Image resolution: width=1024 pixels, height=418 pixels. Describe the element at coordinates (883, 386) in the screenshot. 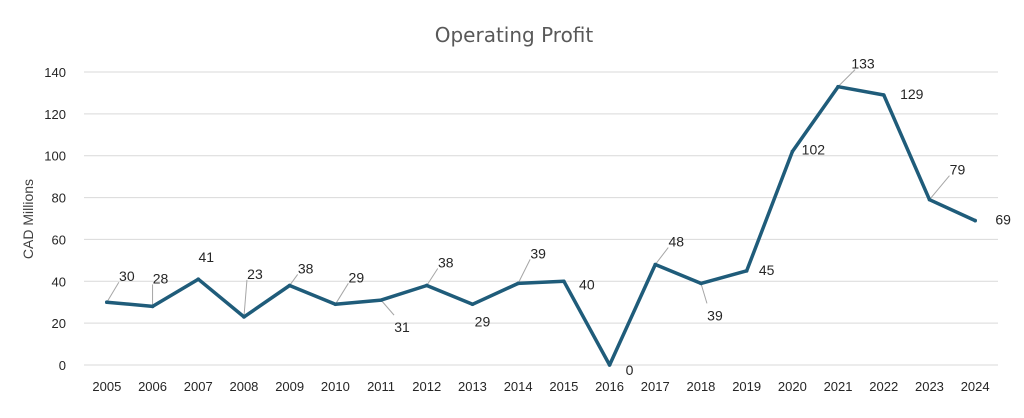

I see `x-tick-label: 2022` at that location.